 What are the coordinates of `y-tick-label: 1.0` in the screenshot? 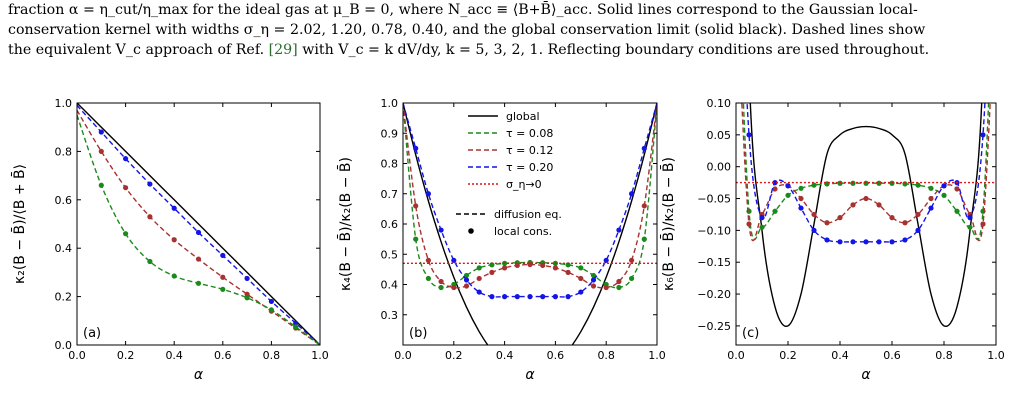 It's located at (390, 103).